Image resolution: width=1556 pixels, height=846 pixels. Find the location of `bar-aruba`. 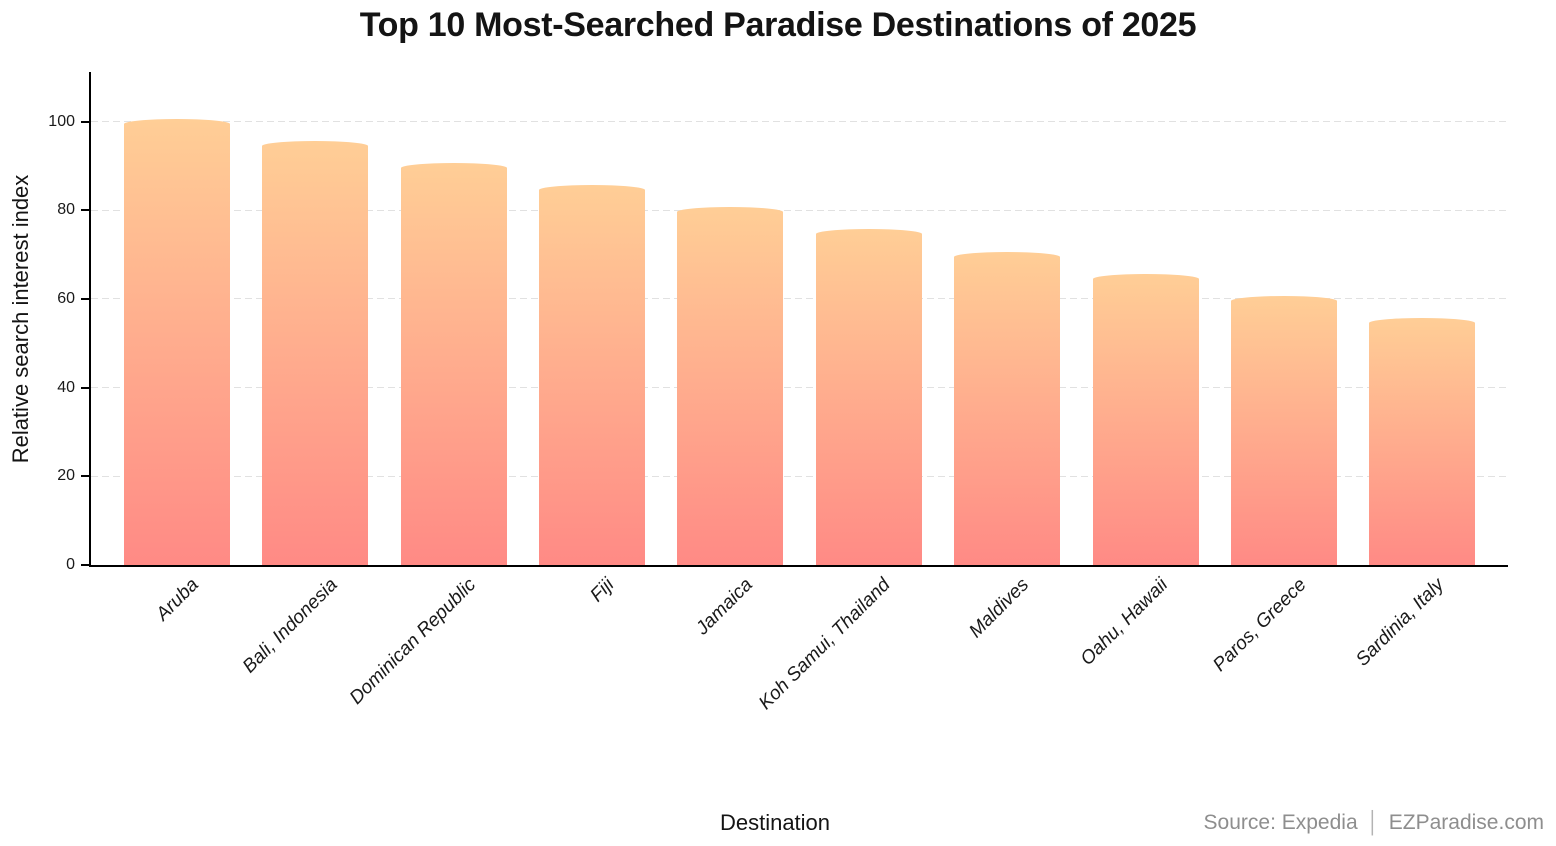

bar-aruba is located at coordinates (176, 341).